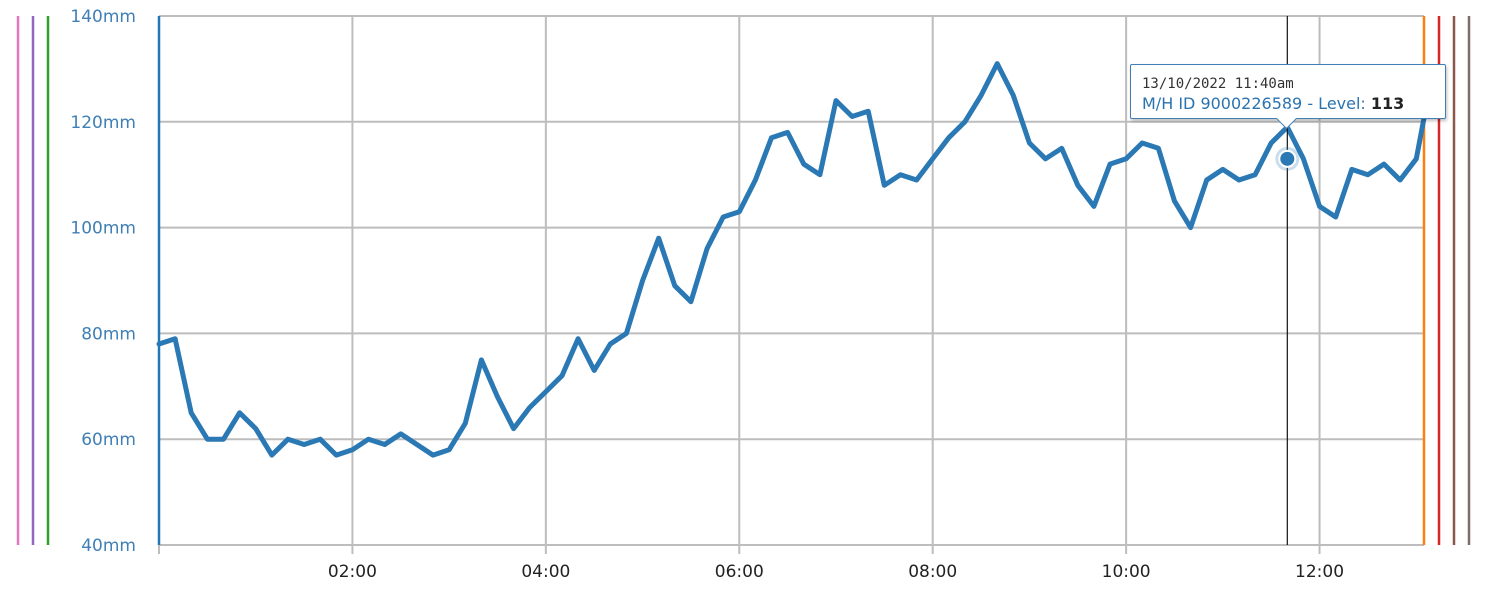  What do you see at coordinates (108, 546) in the screenshot?
I see `y-tick-label: 40mm` at bounding box center [108, 546].